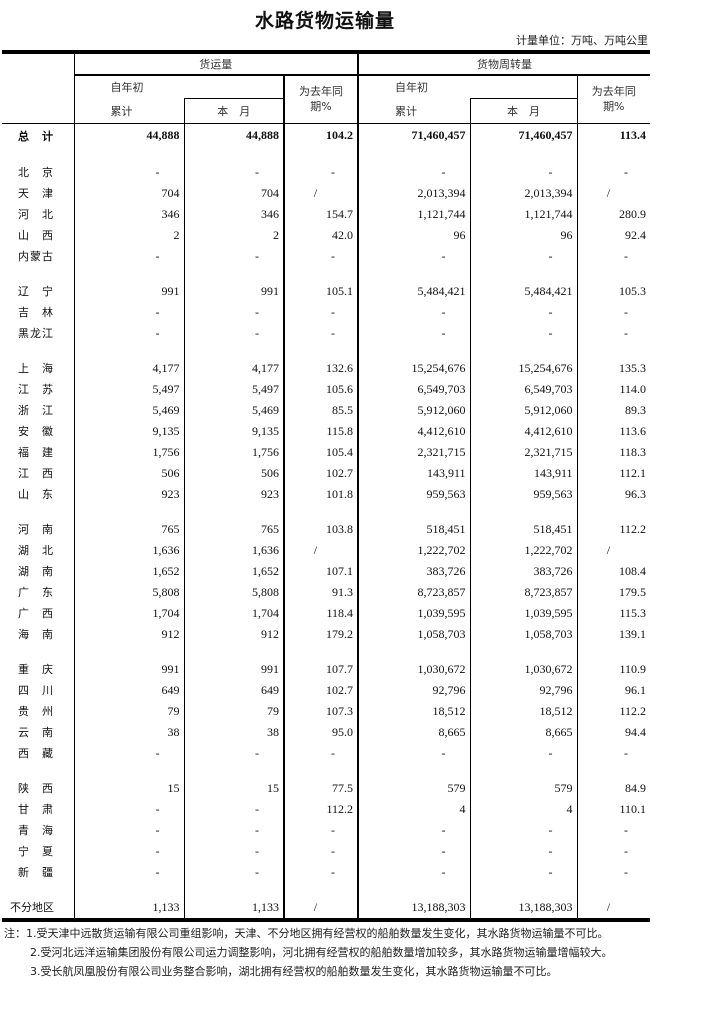 This screenshot has height=1036, width=720. Describe the element at coordinates (414, 291) in the screenshot. I see `to-cumulative-cell: 5,484,421` at that location.